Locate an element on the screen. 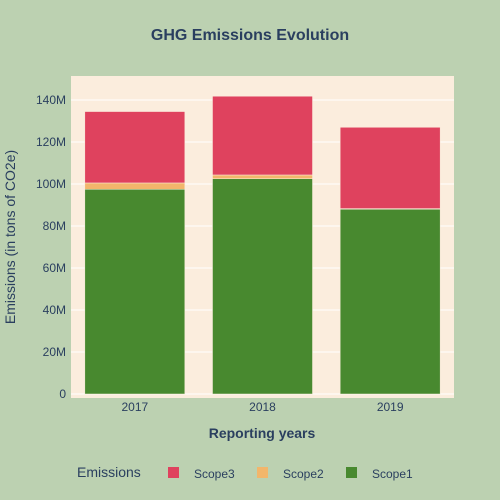 Image resolution: width=500 pixels, height=500 pixels. bar-scope1-2017 is located at coordinates (135, 292).